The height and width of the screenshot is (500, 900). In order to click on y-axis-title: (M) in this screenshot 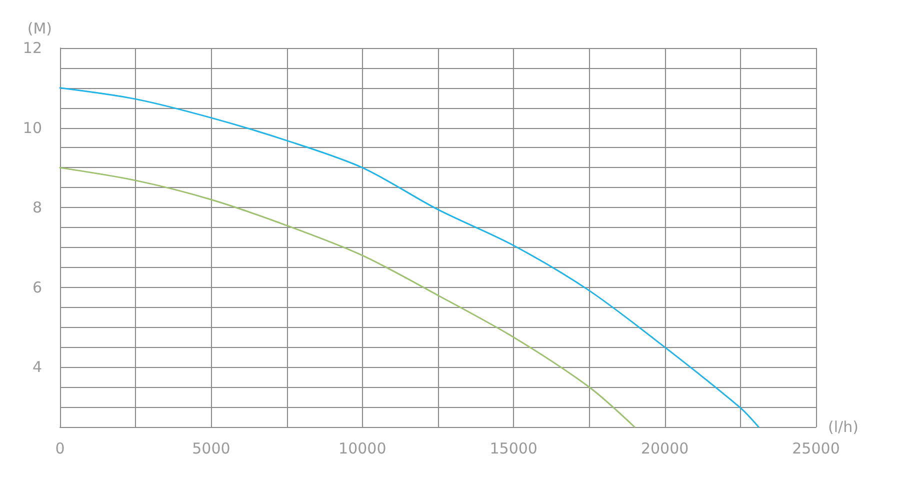, I will do `click(39, 29)`.